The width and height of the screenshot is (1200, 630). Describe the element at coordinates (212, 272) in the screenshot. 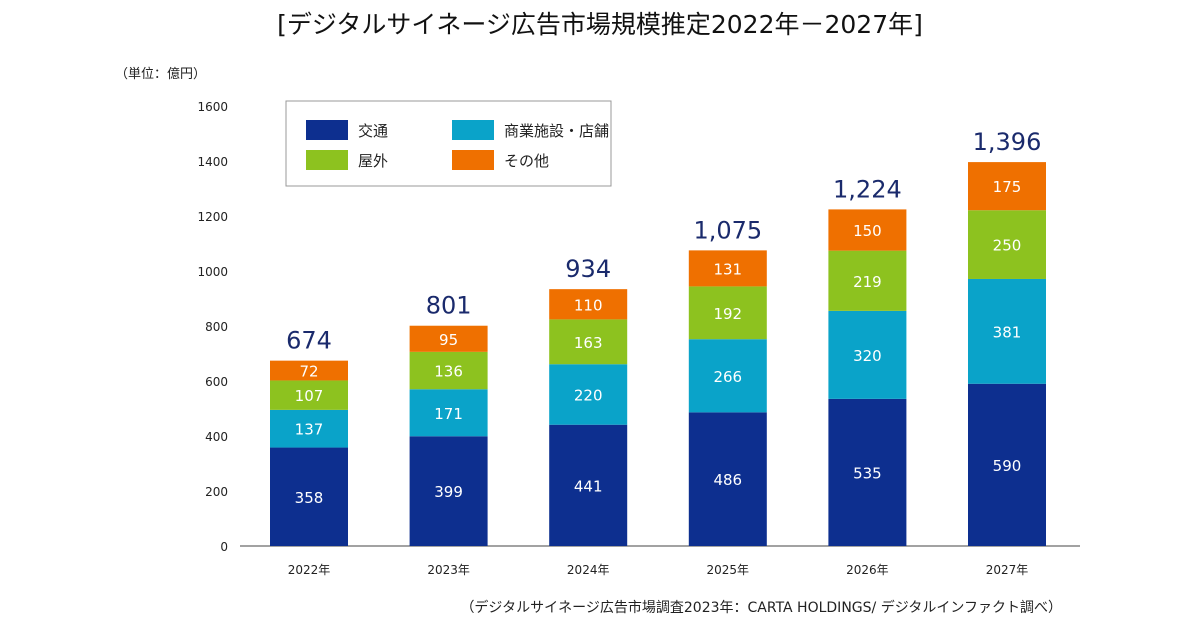

I see `y-tick-label: 1000` at that location.